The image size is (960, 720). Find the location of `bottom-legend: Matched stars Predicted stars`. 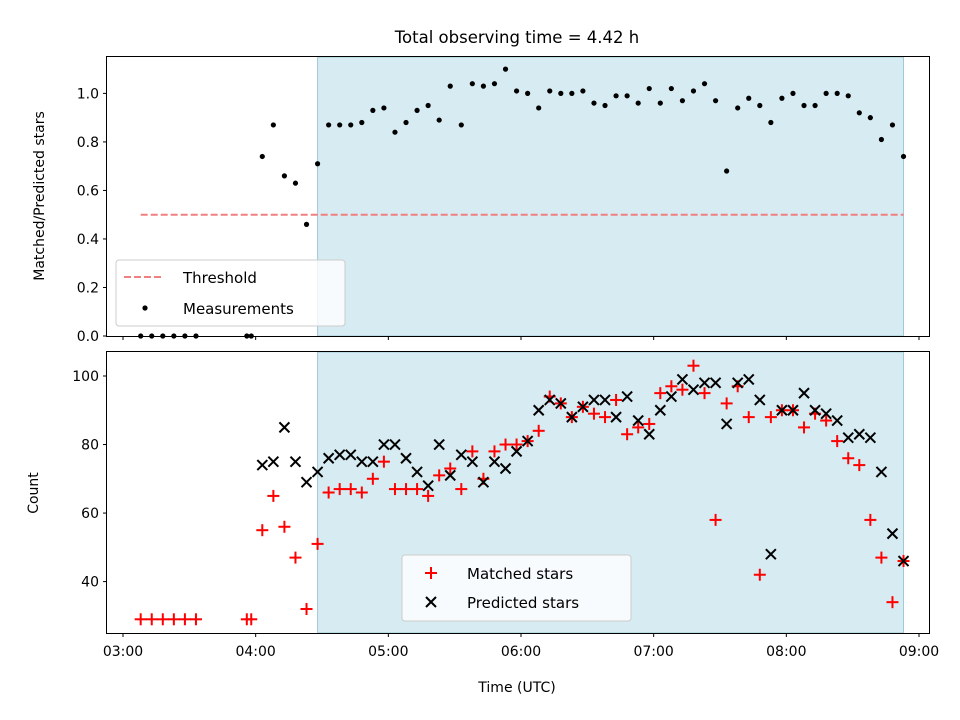

bottom-legend: Matched stars Predicted stars is located at coordinates (516, 588).